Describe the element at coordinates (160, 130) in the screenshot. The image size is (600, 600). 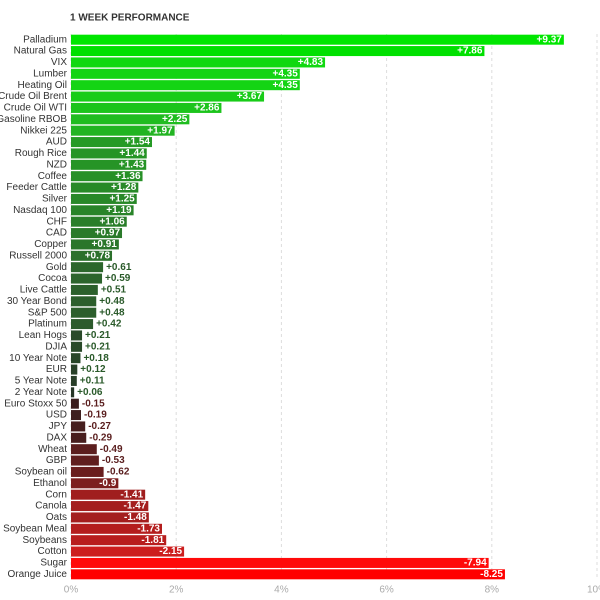
I see `value-label: +1.97` at that location.